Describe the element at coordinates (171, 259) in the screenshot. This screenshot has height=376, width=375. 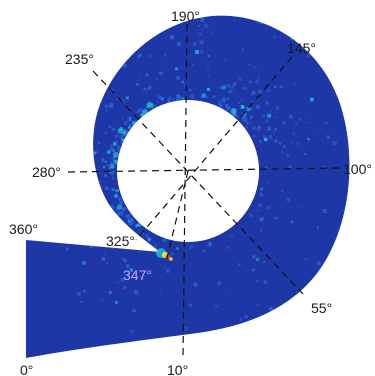
I see `hotspot-mark` at that location.